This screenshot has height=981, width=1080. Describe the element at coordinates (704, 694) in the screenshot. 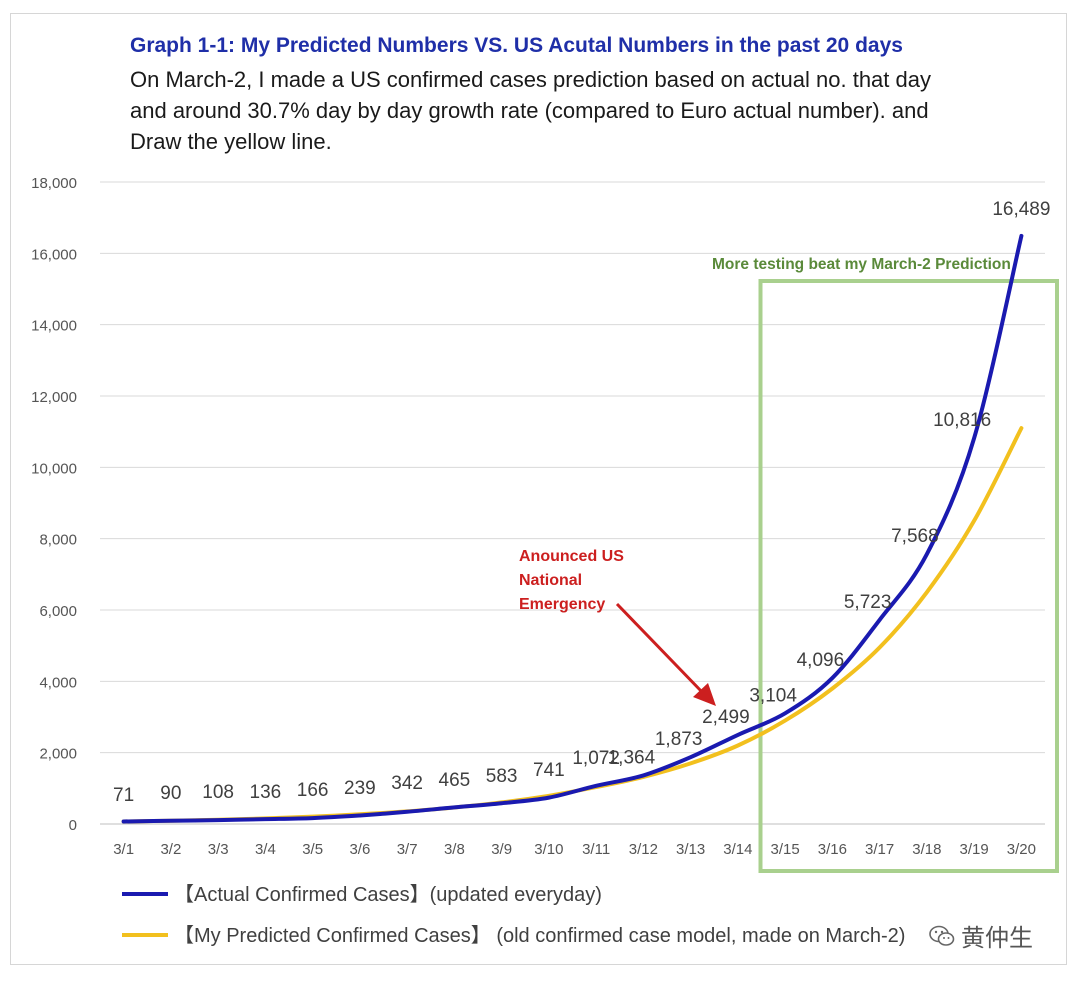

I see `emergency-arrow-head` at that location.